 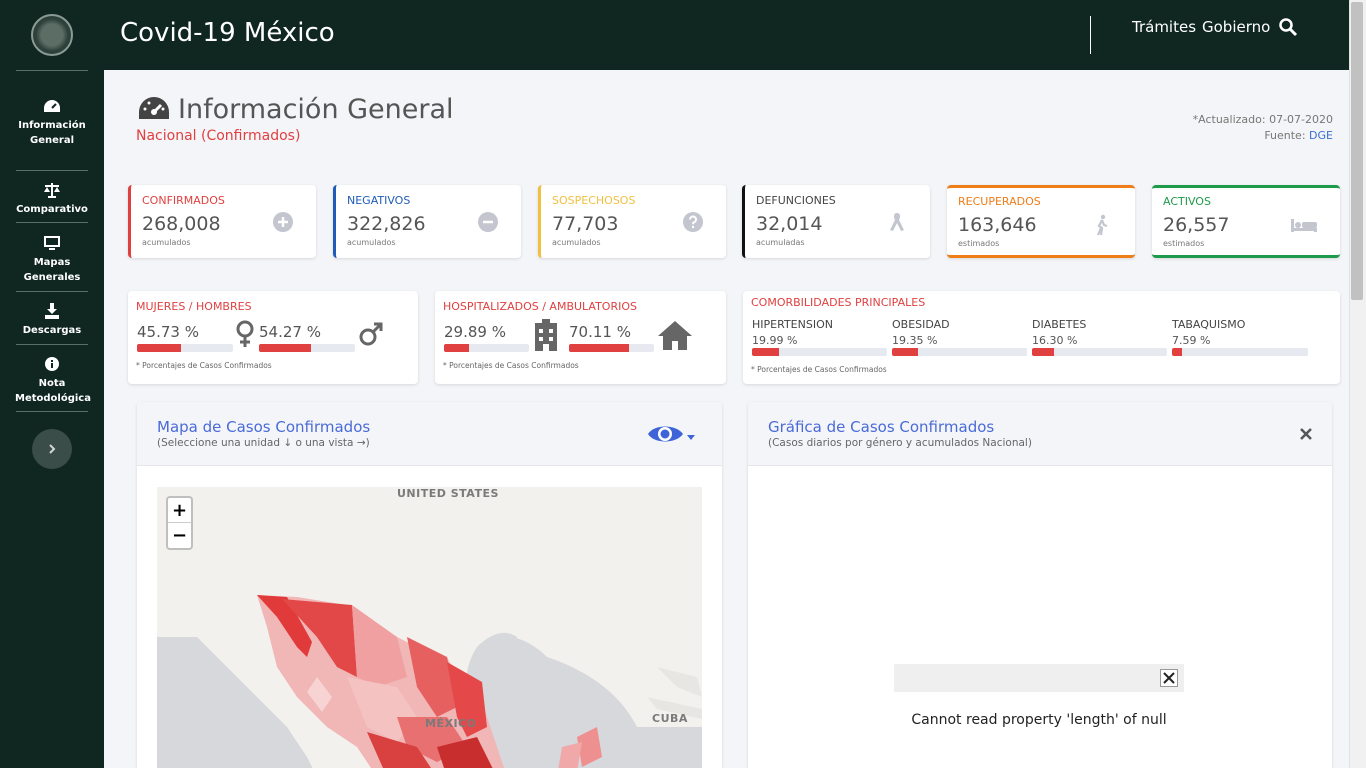 What do you see at coordinates (488, 222) in the screenshot?
I see `minus-circle-icon` at bounding box center [488, 222].